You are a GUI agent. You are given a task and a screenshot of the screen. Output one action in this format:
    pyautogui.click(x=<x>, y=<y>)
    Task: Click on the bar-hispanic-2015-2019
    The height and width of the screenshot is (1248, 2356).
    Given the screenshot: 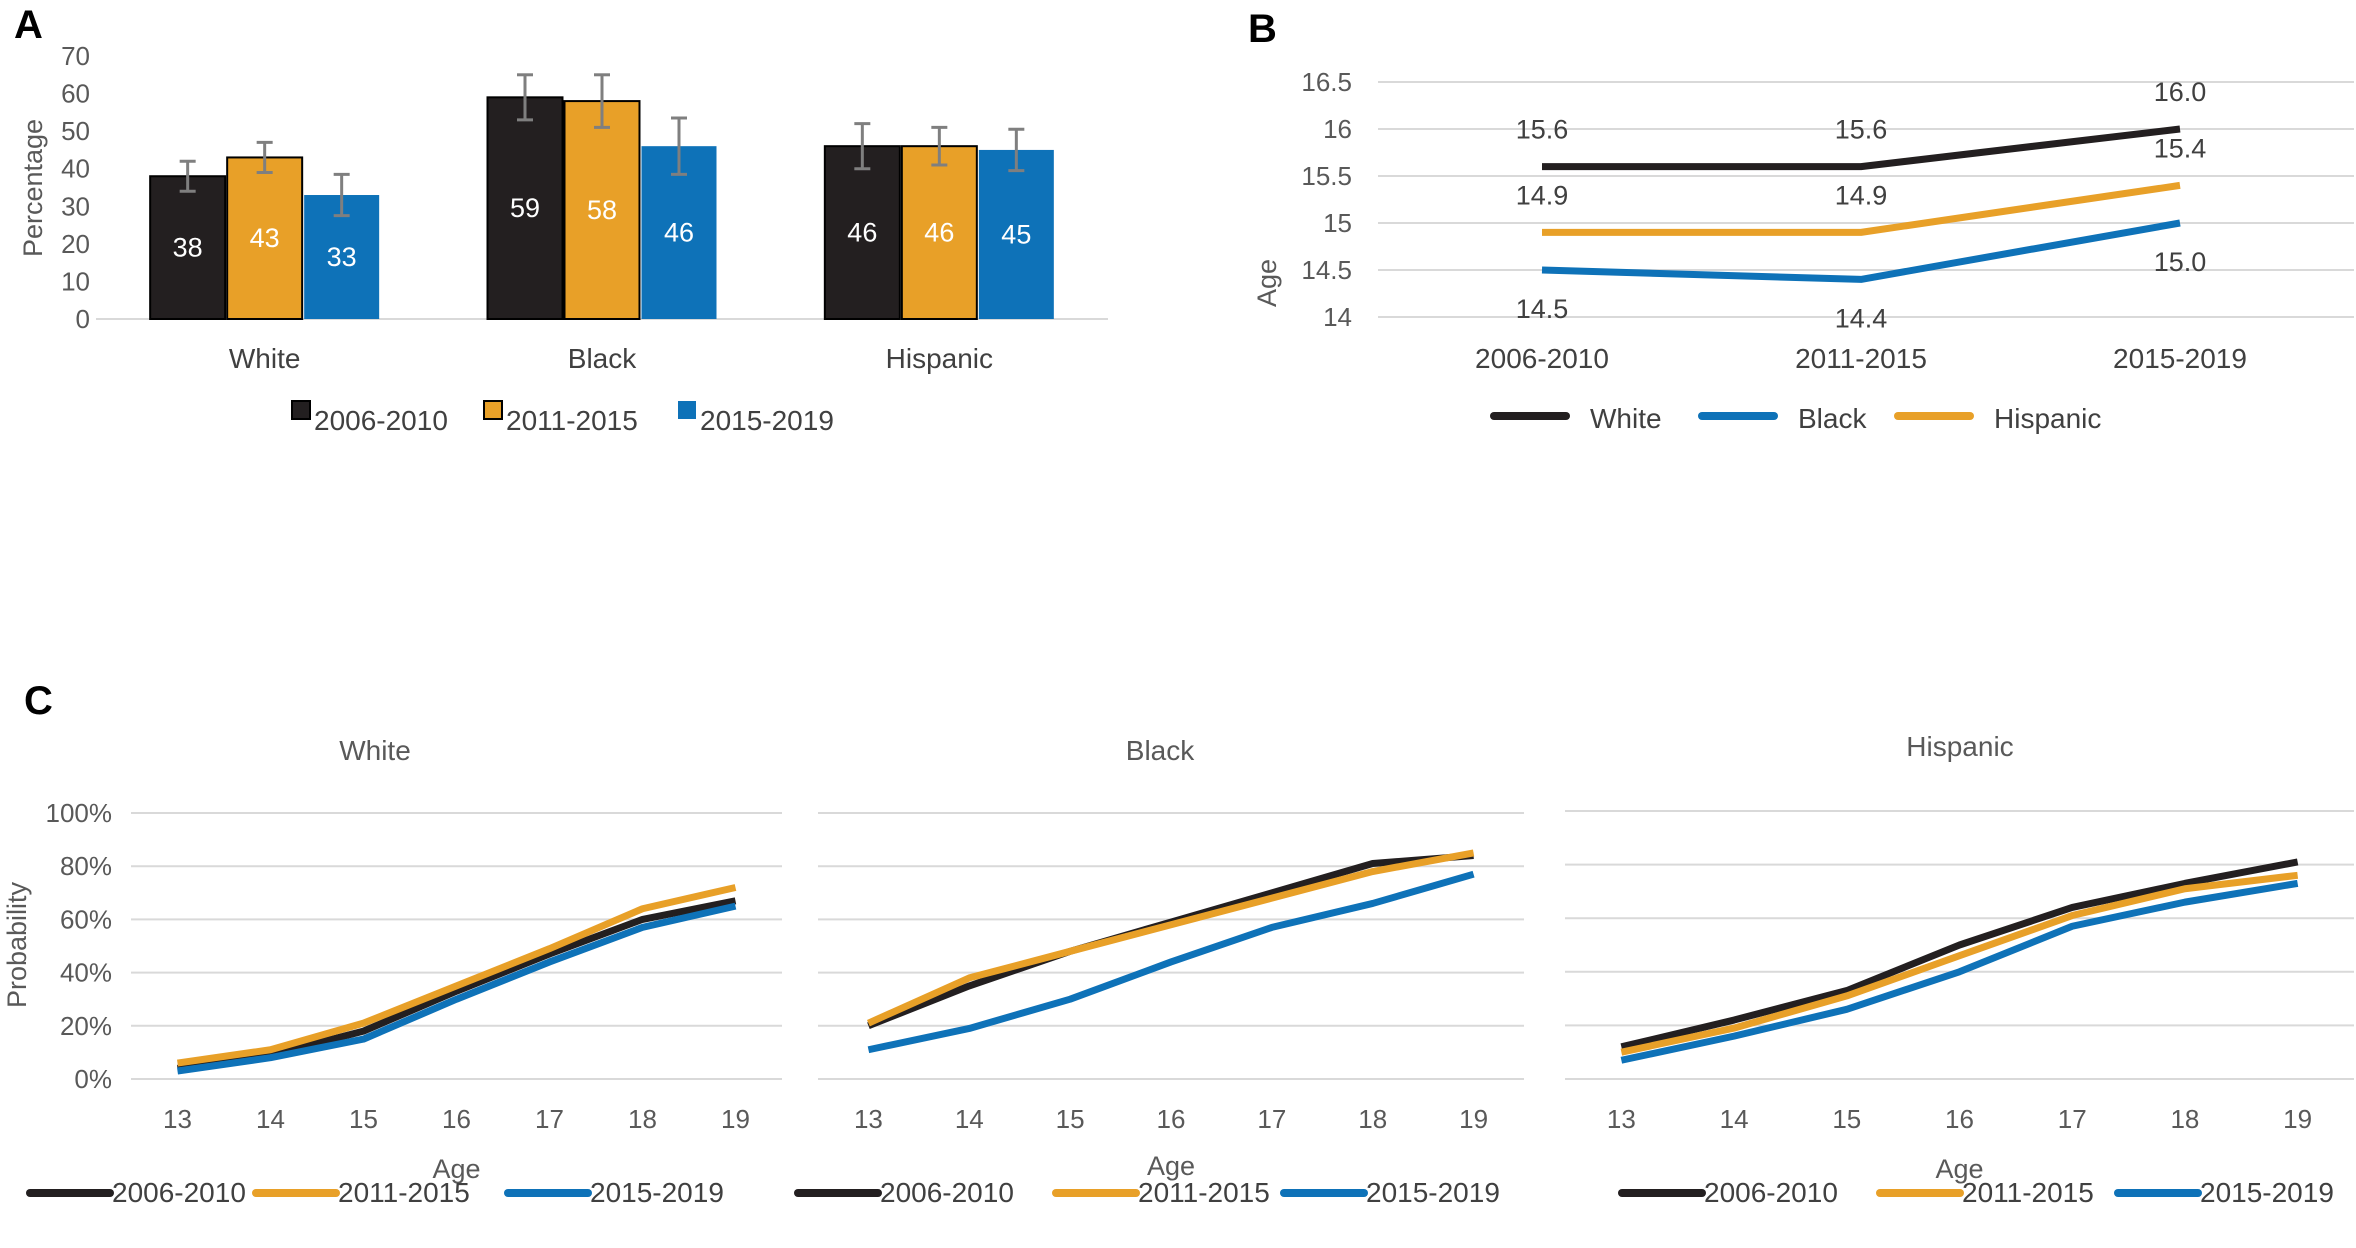 What is the action you would take?
    pyautogui.click(x=1016, y=234)
    